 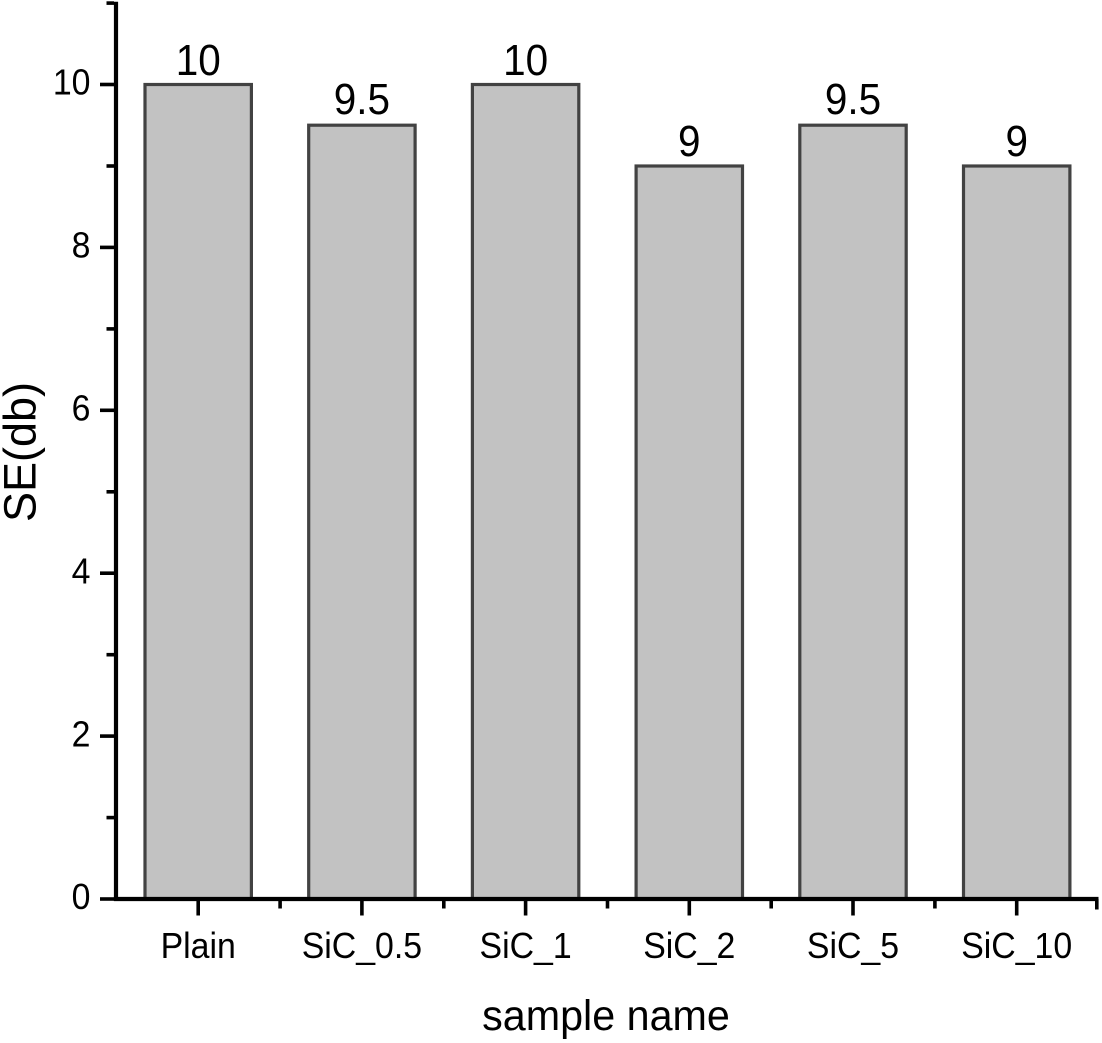 I want to click on svg-text: 0, so click(x=81, y=897).